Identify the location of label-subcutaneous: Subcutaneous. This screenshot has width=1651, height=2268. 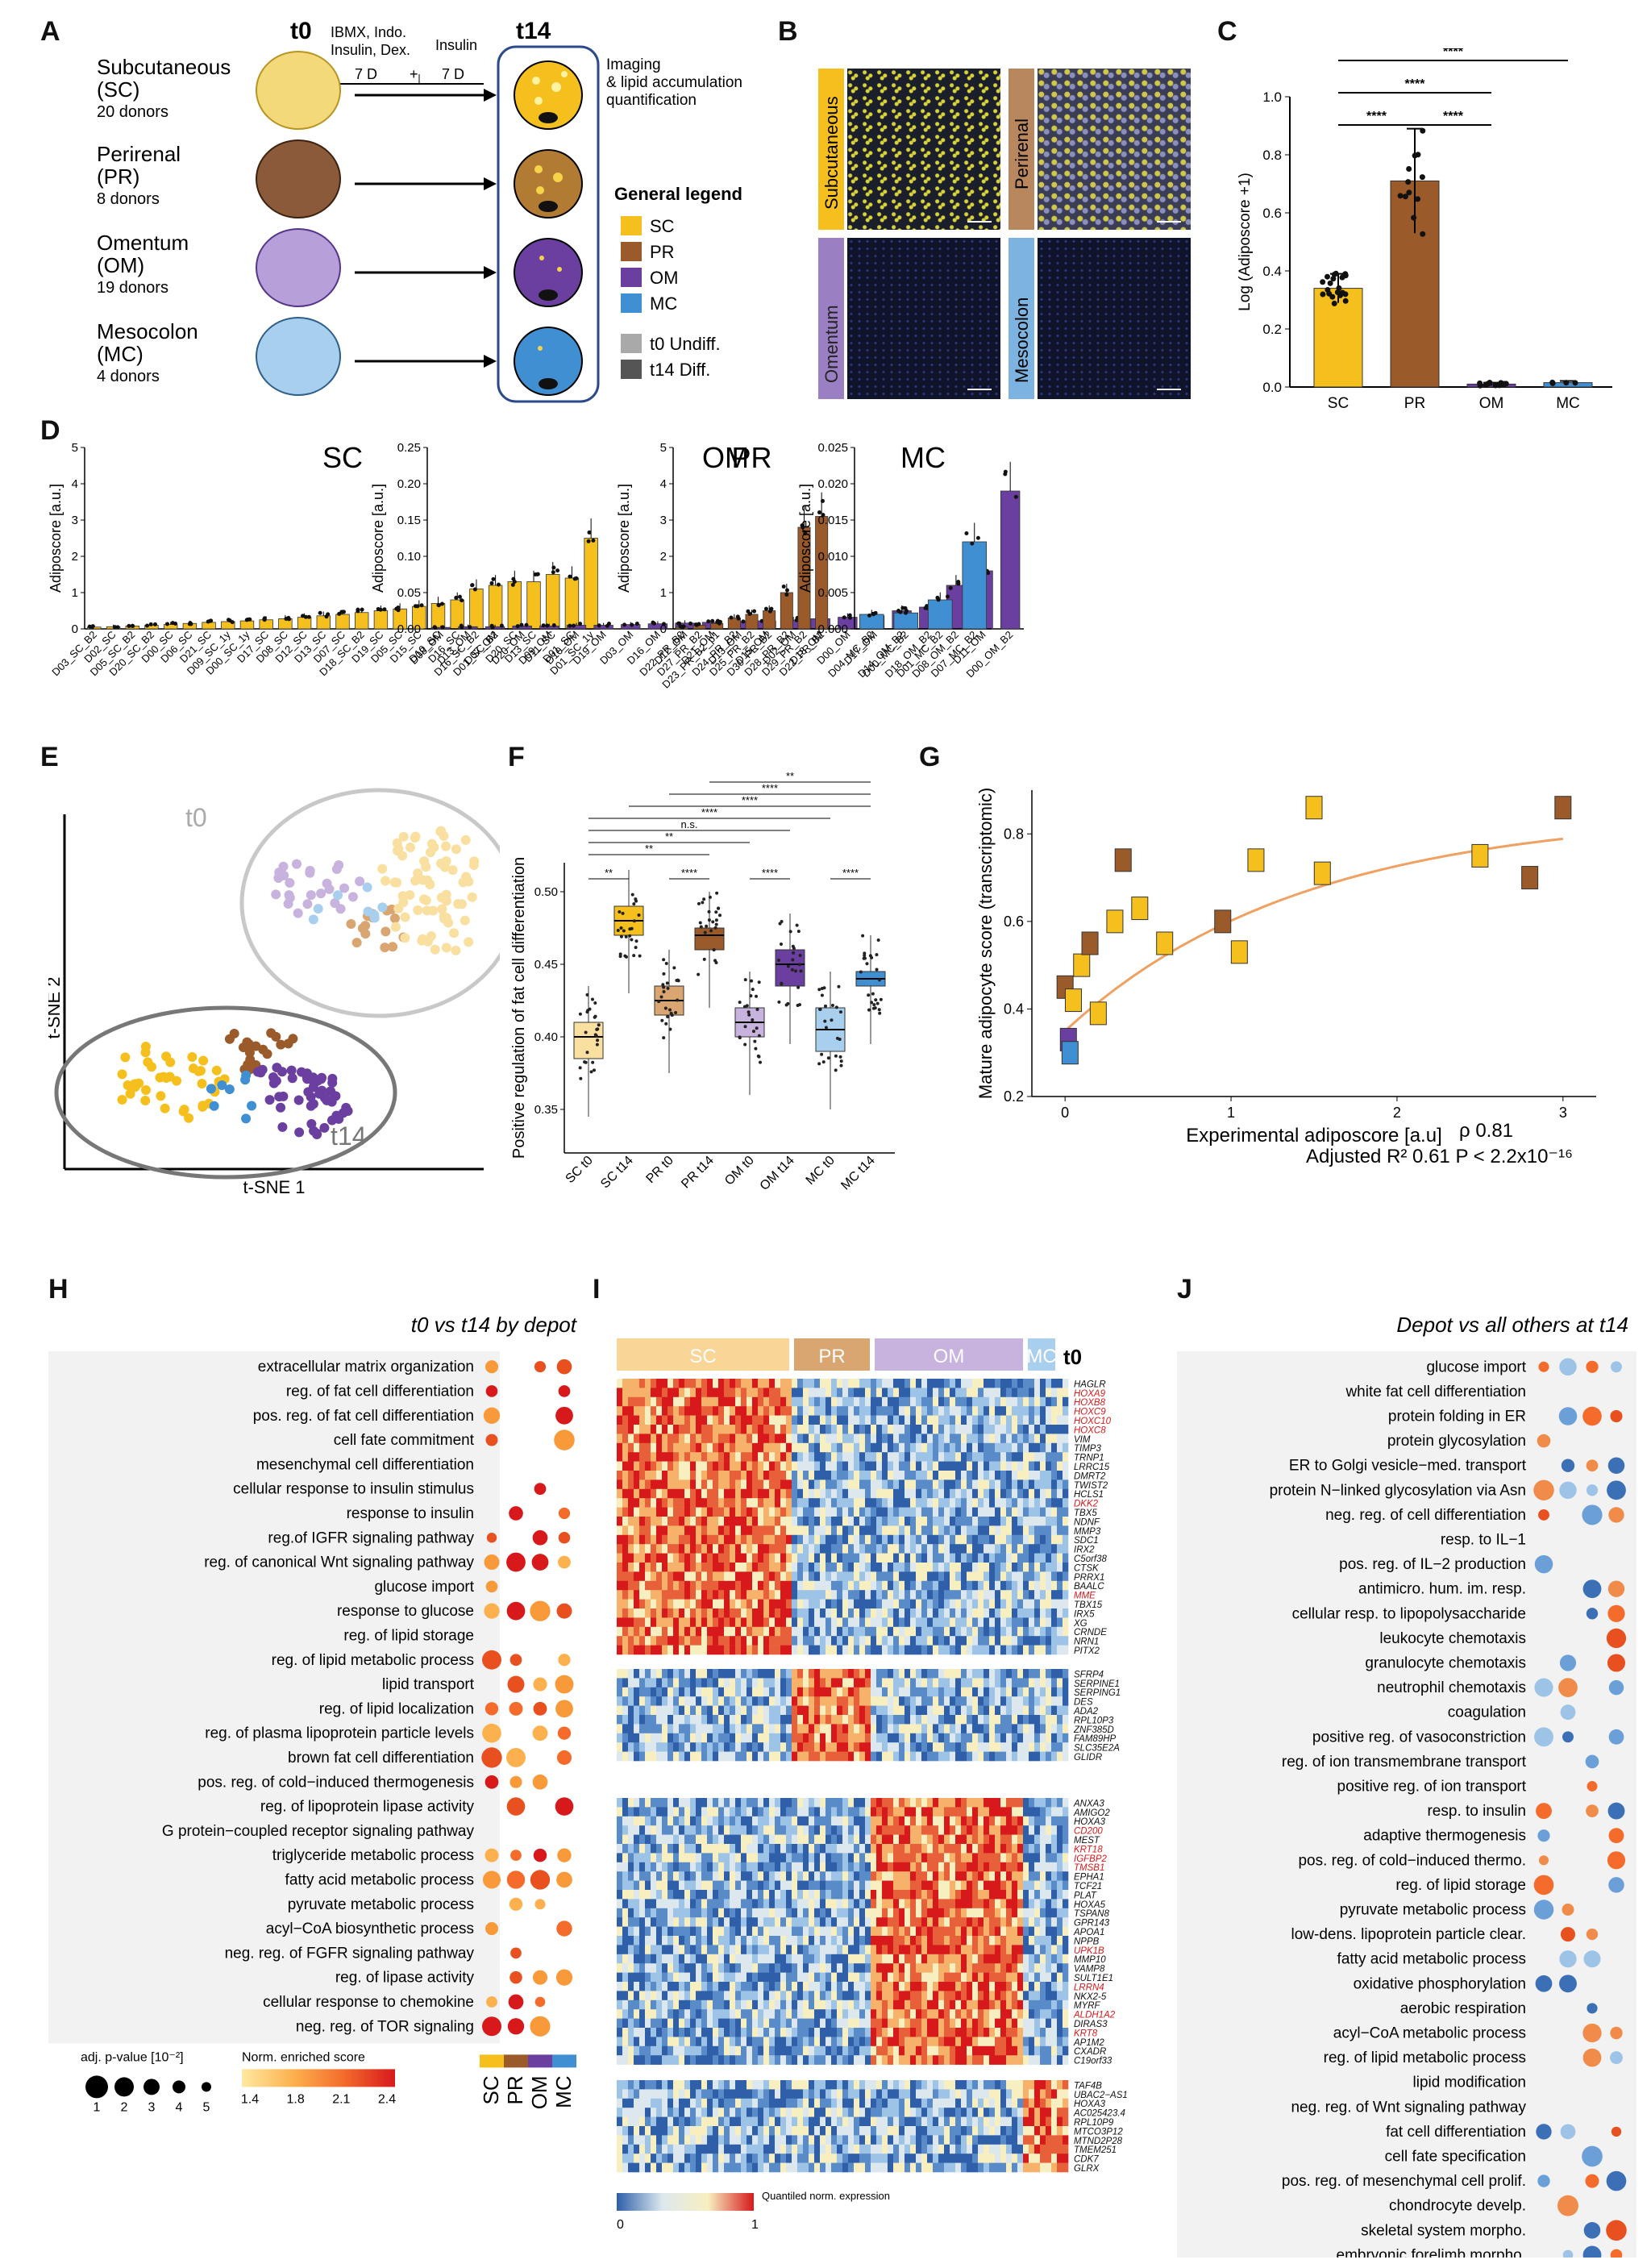
(831, 153).